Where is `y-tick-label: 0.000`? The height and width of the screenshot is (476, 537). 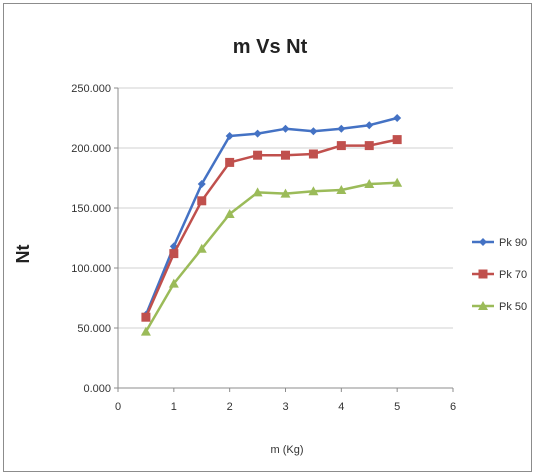
y-tick-label: 0.000 is located at coordinates (97, 389).